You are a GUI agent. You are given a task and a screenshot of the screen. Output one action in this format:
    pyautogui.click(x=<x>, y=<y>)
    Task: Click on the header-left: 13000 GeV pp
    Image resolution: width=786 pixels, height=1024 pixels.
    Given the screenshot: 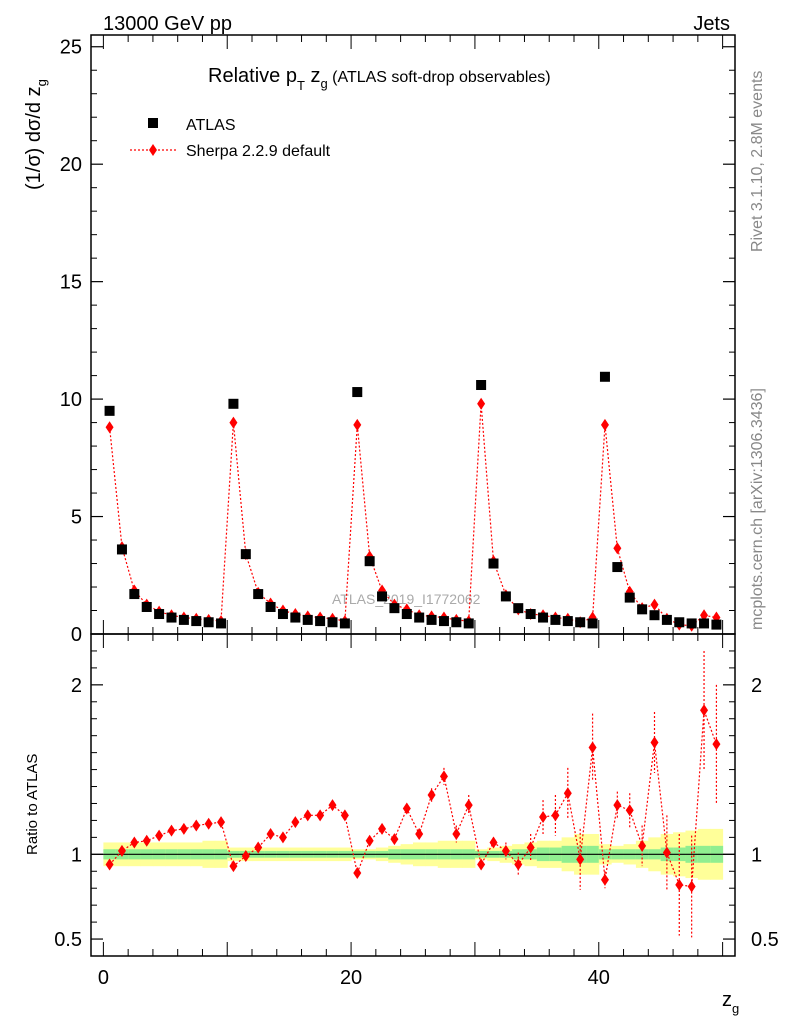 What is the action you would take?
    pyautogui.click(x=167, y=24)
    